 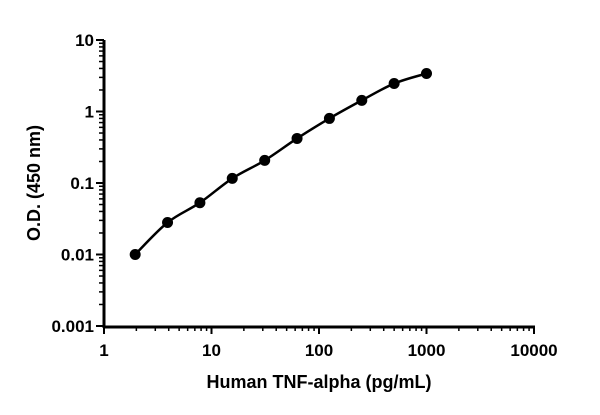 I want to click on y-tick-label: 0.01, so click(x=77, y=255).